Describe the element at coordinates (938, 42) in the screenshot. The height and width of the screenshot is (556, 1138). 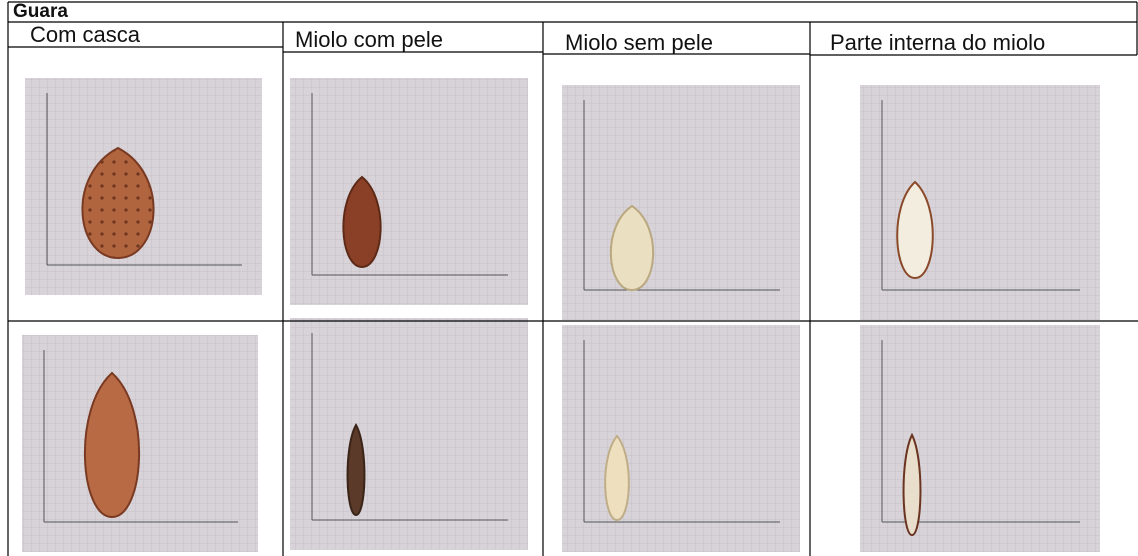
I see `column-header: Parte interna do miolo` at that location.